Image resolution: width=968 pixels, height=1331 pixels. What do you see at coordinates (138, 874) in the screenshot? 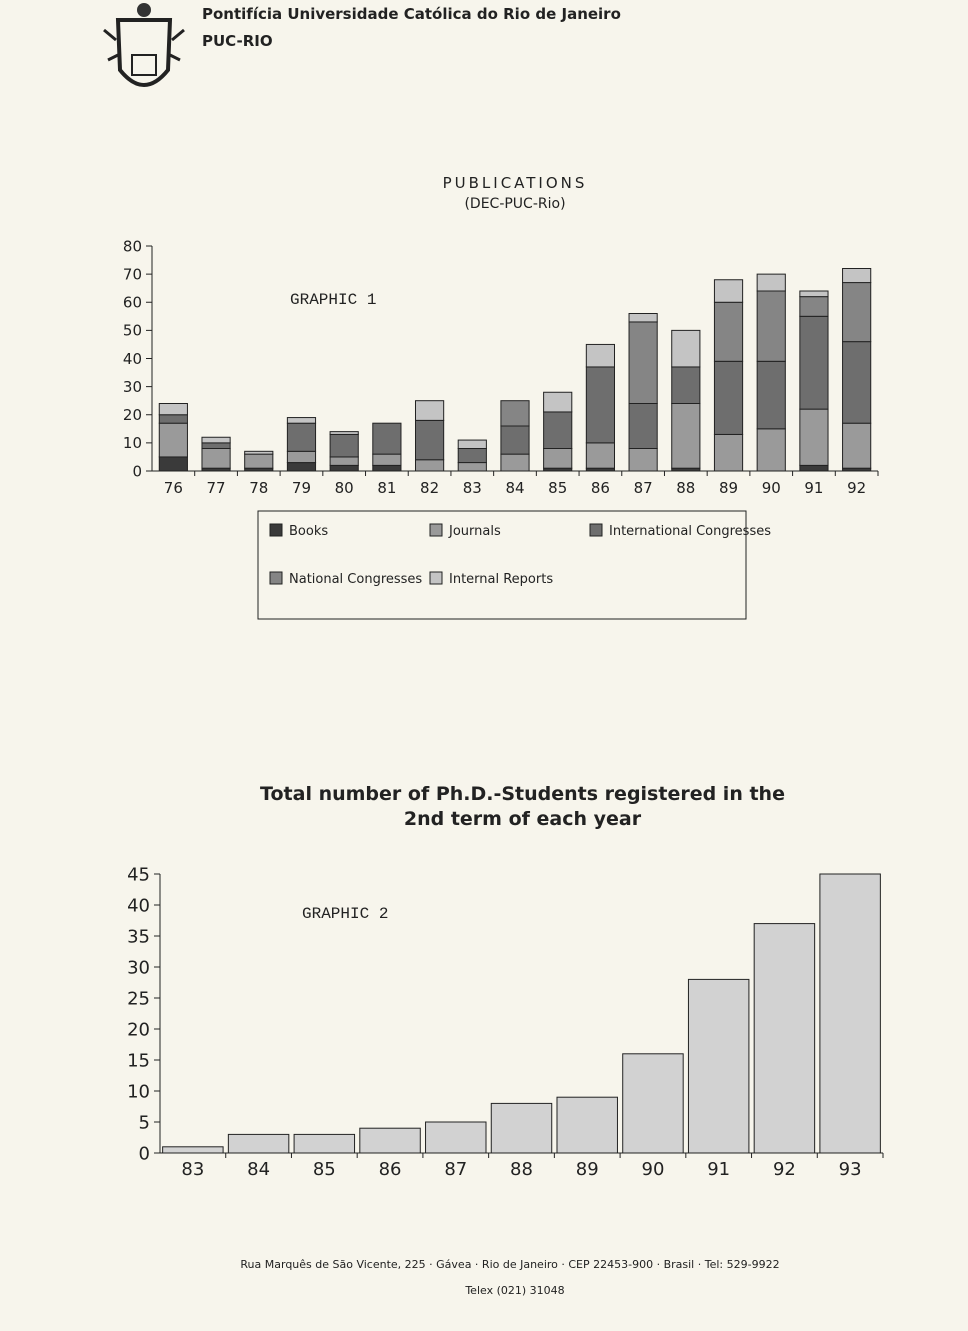
I see `y-tick-label: 45` at bounding box center [138, 874].